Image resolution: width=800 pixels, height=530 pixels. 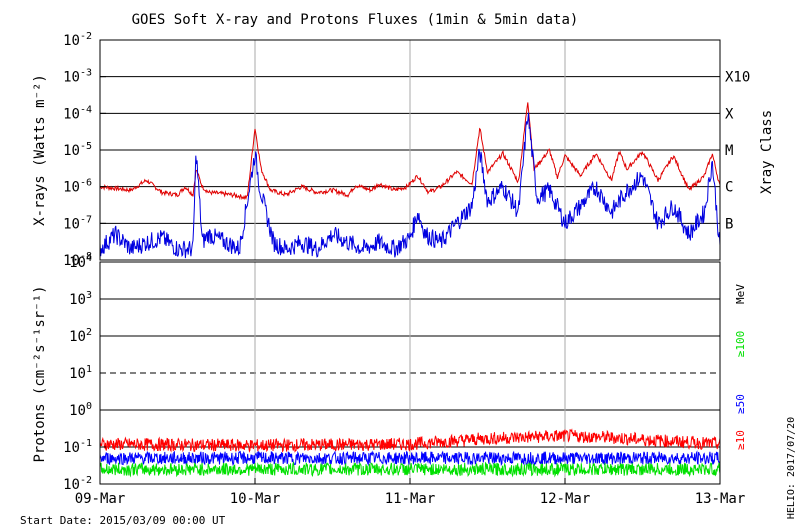 What do you see at coordinates (410, 469) in the screenshot?
I see `proton-series-p100` at bounding box center [410, 469].